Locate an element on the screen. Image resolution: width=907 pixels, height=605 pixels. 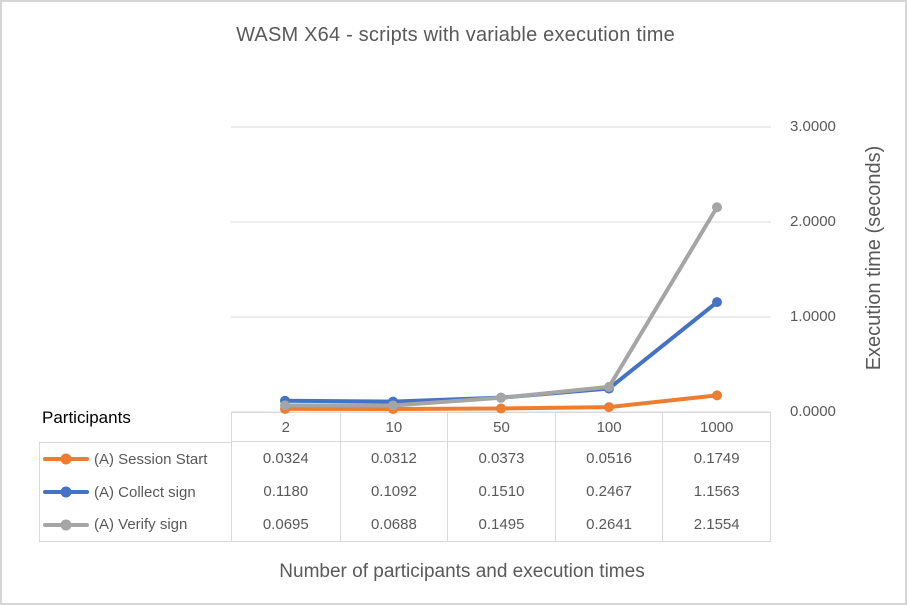
table-value-cell: 0.2467 is located at coordinates (608, 491).